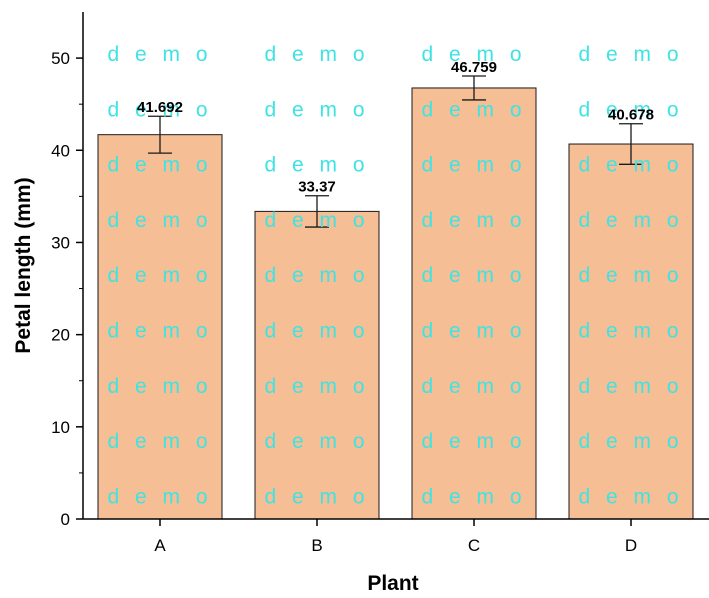 The height and width of the screenshot is (598, 709). What do you see at coordinates (60, 335) in the screenshot?
I see `y-tick-label: 20` at bounding box center [60, 335].